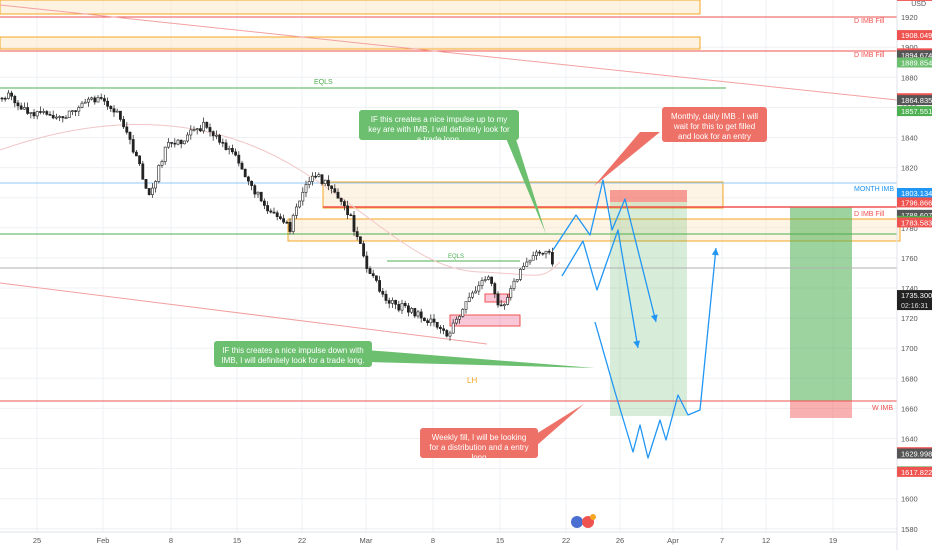 This screenshot has width=932, height=550. What do you see at coordinates (456, 257) in the screenshot?
I see `zone-label-eqls-small: EQLS` at bounding box center [456, 257].